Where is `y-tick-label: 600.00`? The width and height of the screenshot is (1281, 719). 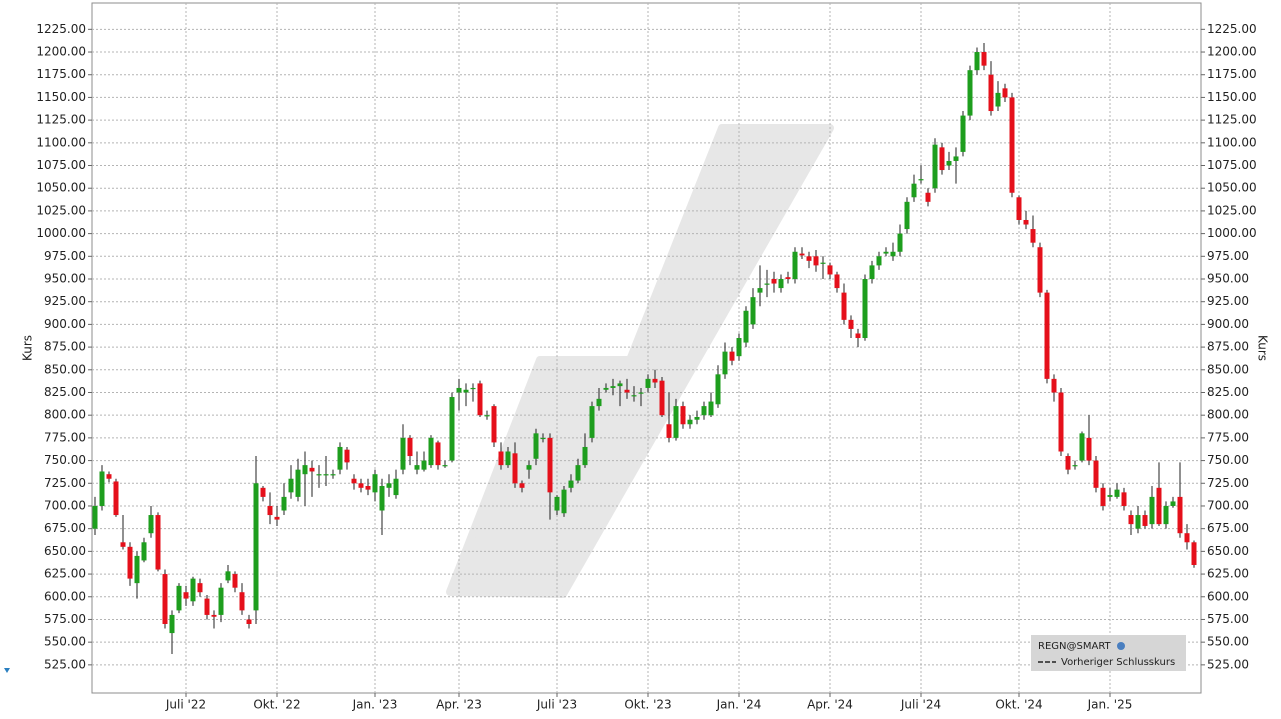
y-tick-label: 600.00 is located at coordinates (65, 596).